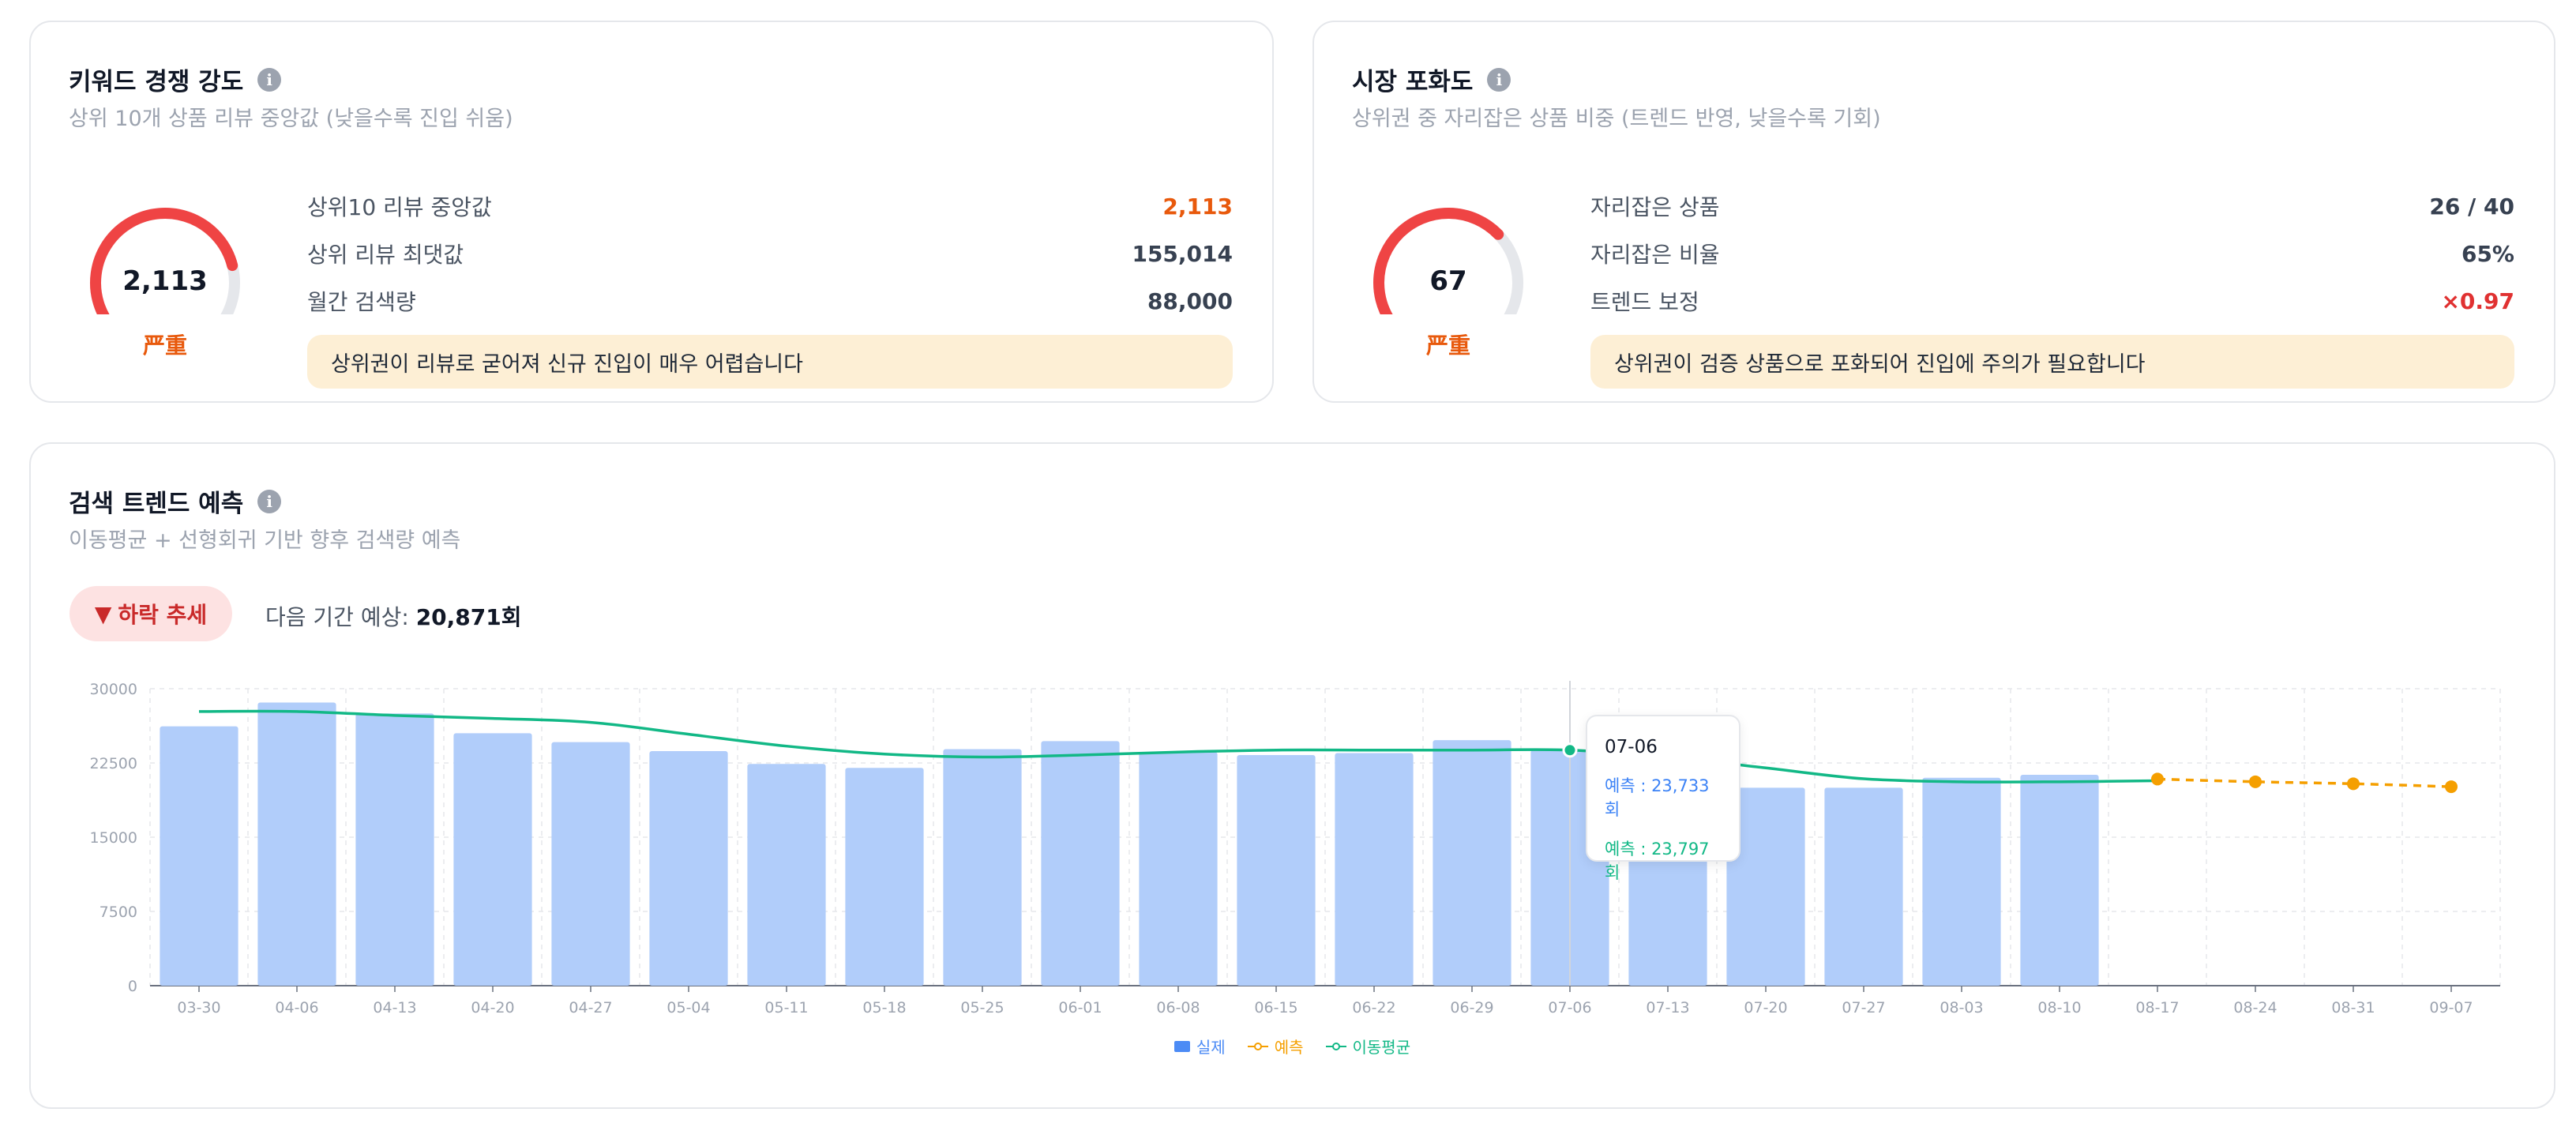  I want to click on tooltip-moving-avg: 예측 : 23,797회, so click(1657, 861).